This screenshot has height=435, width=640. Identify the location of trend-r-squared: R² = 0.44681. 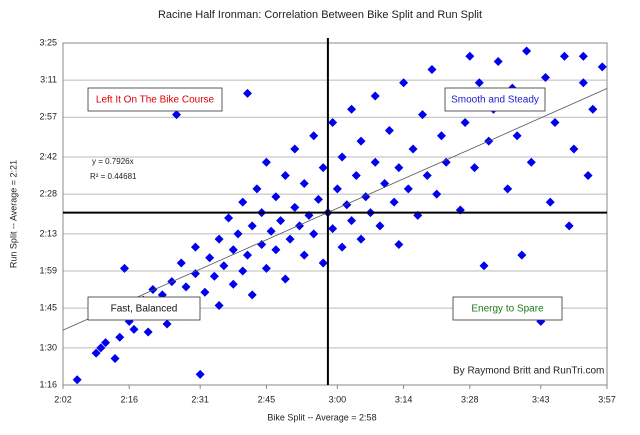
(113, 176).